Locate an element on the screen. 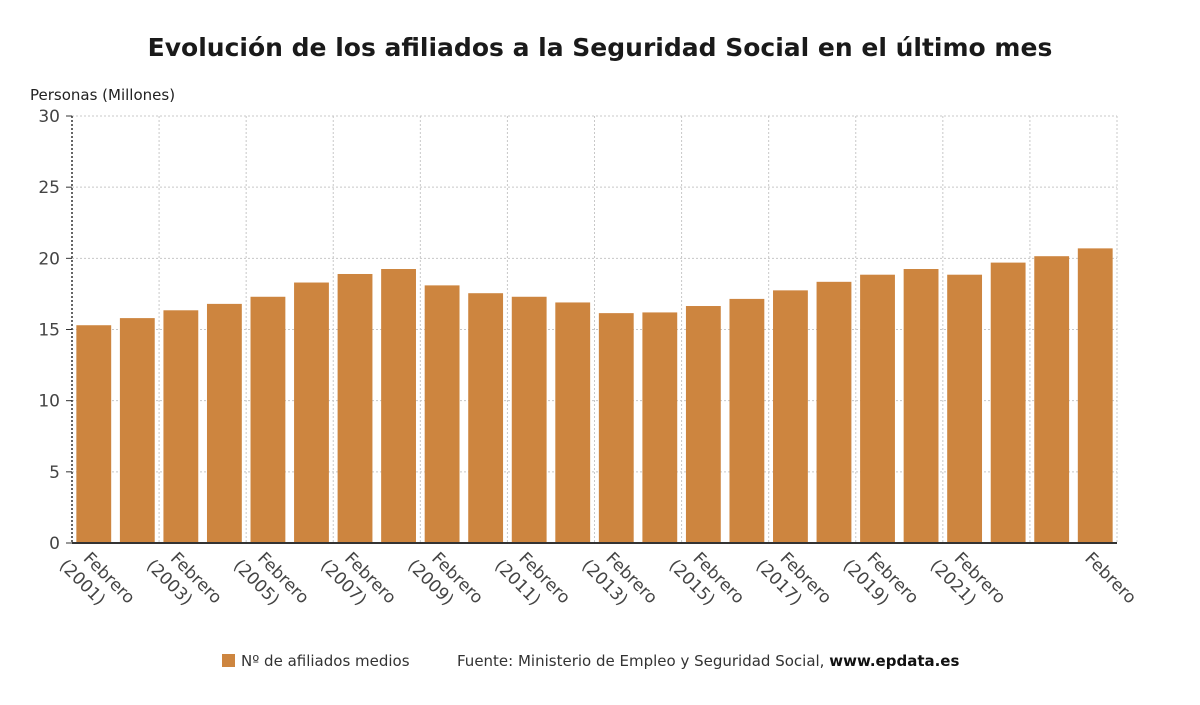 The height and width of the screenshot is (705, 1200). x-tick-label: Febrero(2003) is located at coordinates (184, 579).